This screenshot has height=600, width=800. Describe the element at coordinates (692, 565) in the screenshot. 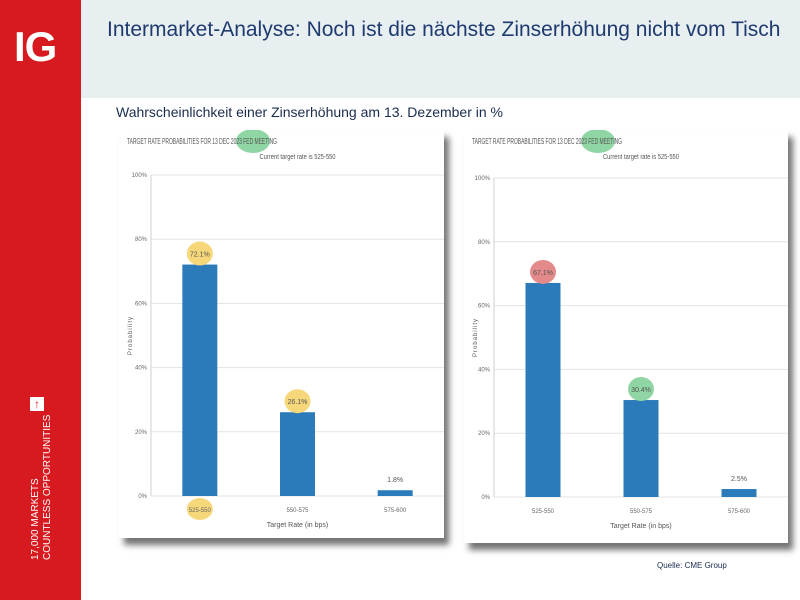

I see `source-note: Quelle: CME Group` at that location.